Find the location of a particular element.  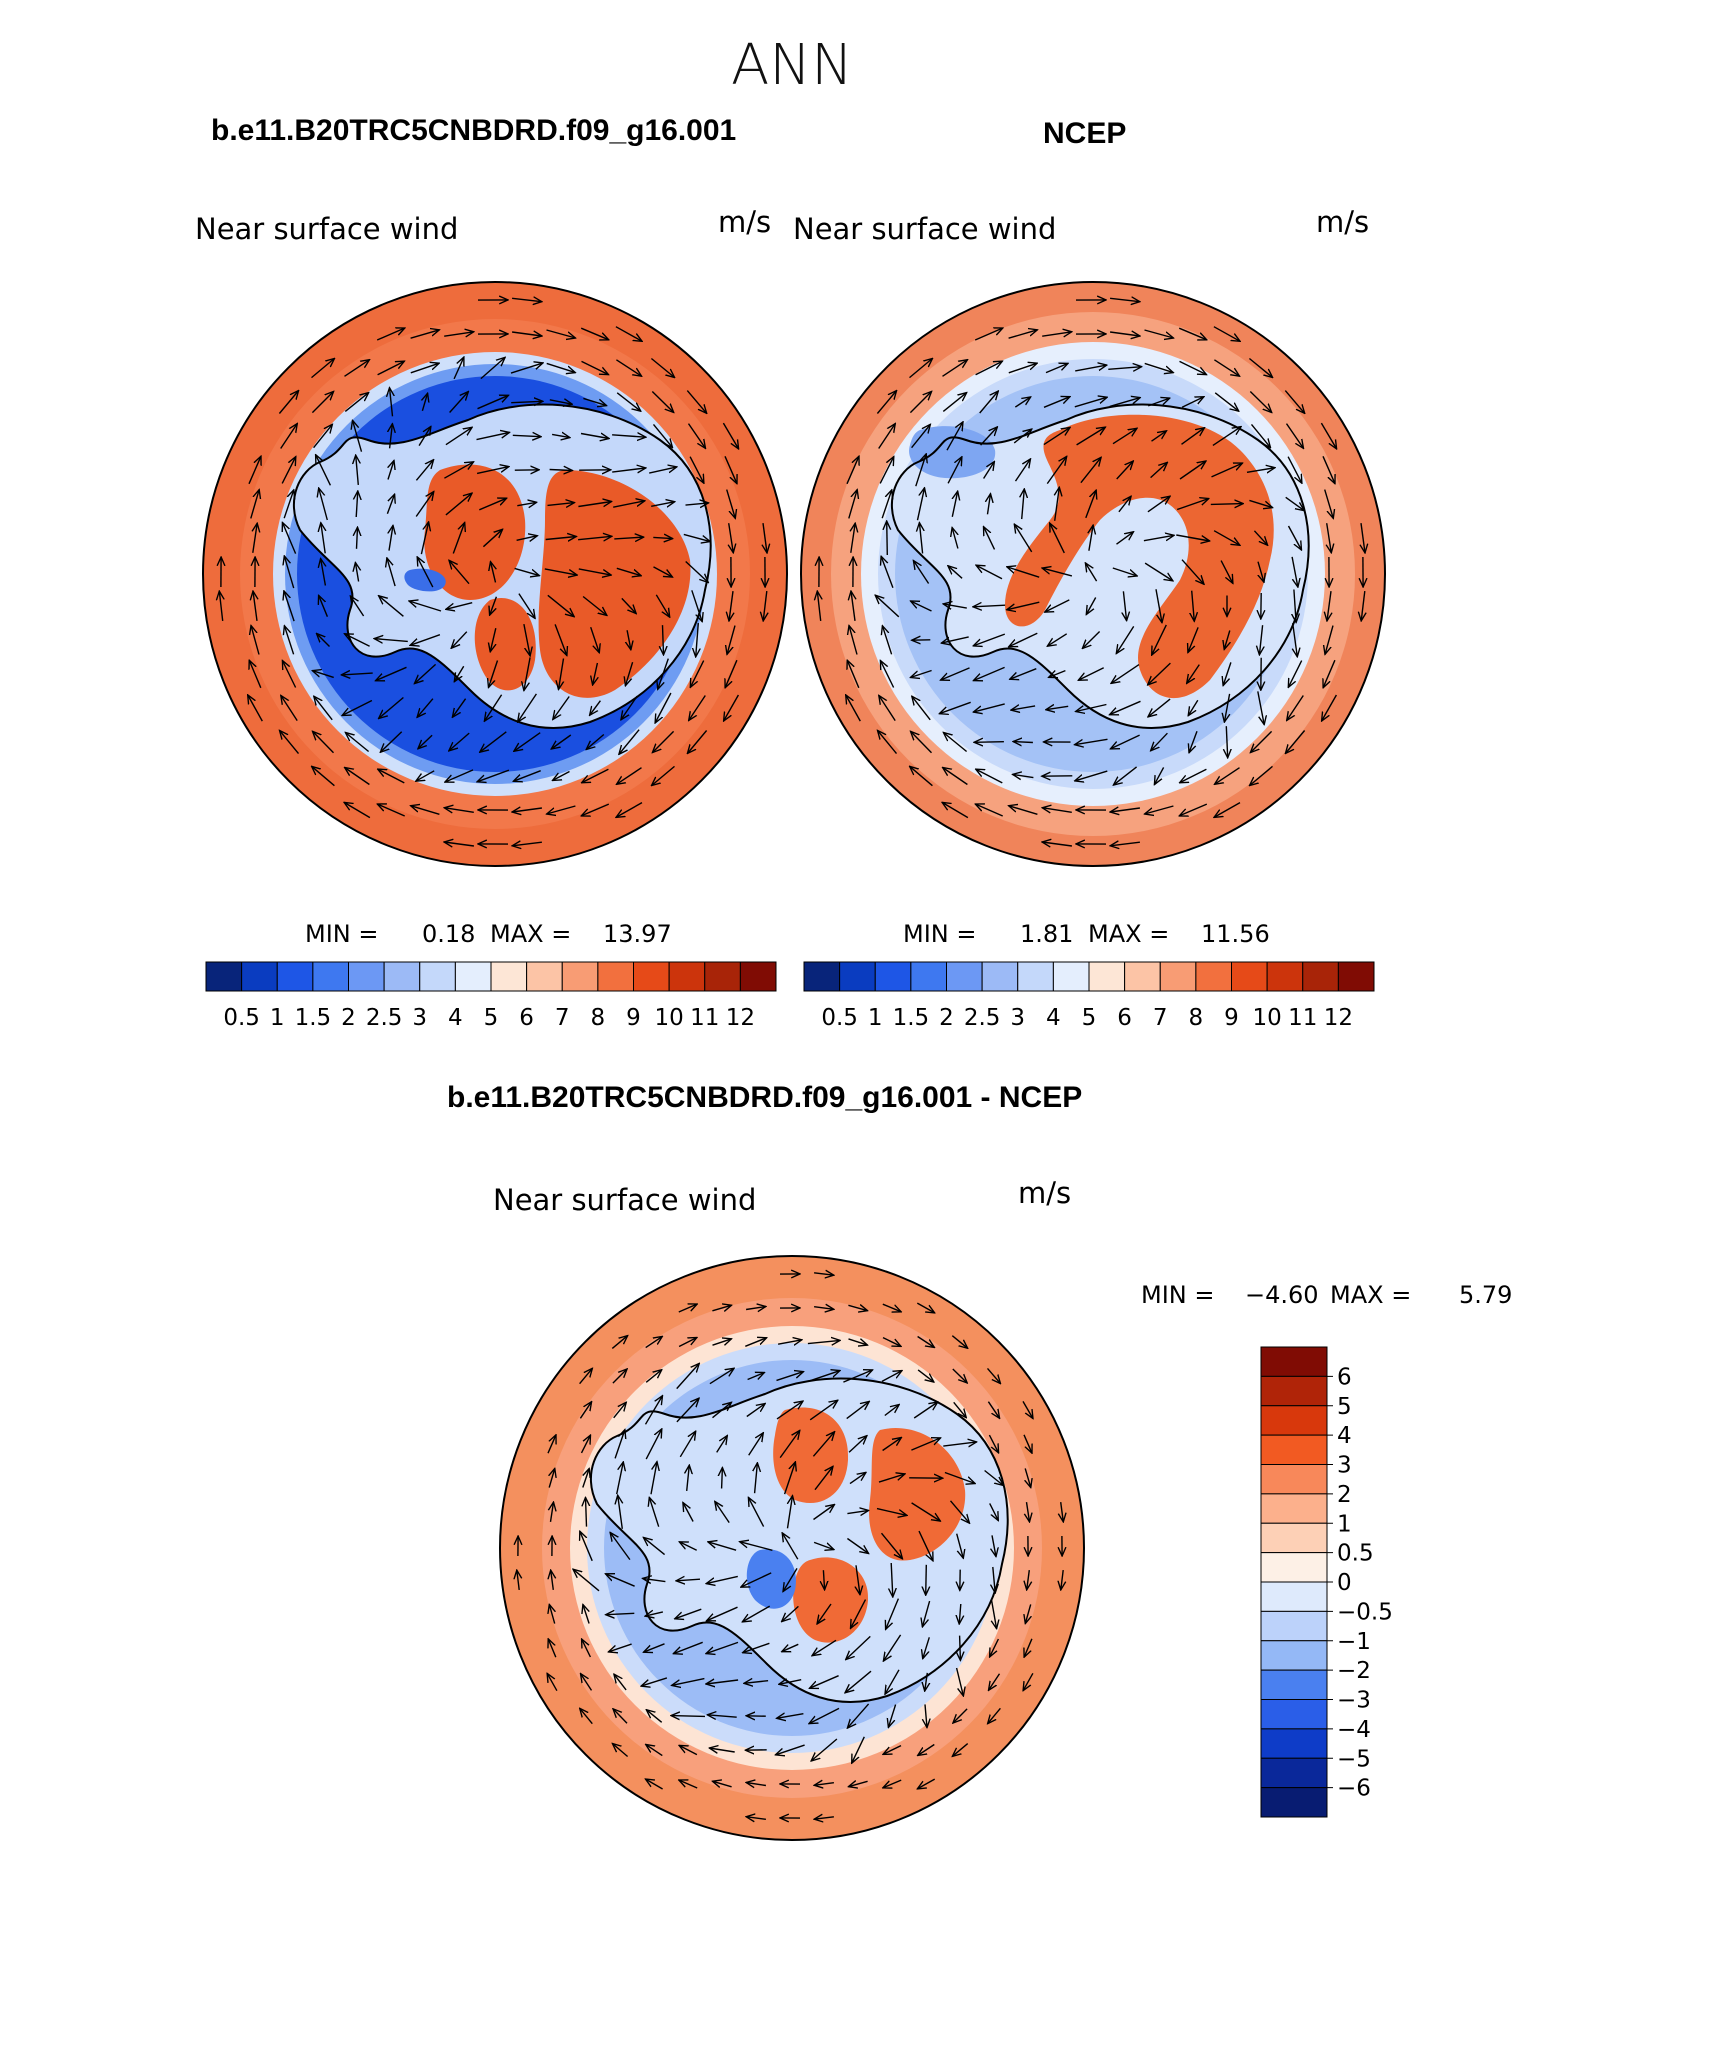

min-value: 1.81 is located at coordinates (1046, 934).